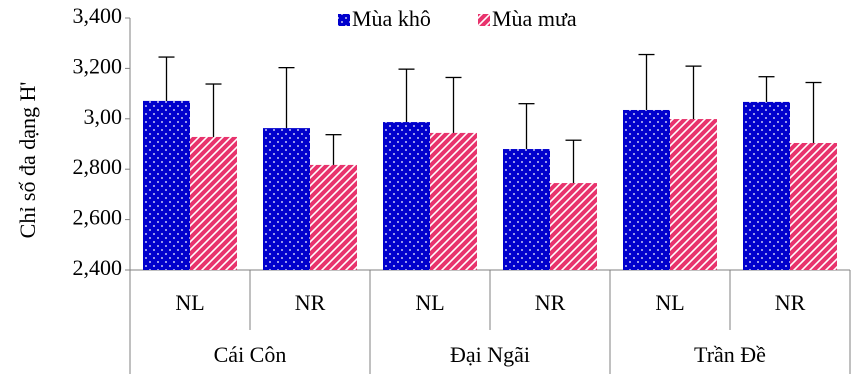  Describe the element at coordinates (534, 18) in the screenshot. I see `legend-label: Mùa mưa` at that location.